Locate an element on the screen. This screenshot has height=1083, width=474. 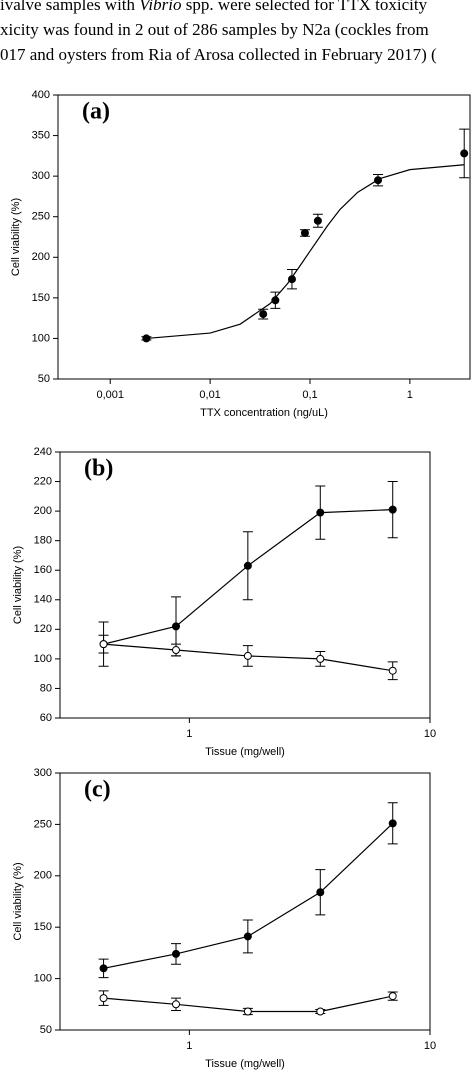
y-tick-label: 60 is located at coordinates (46, 718).